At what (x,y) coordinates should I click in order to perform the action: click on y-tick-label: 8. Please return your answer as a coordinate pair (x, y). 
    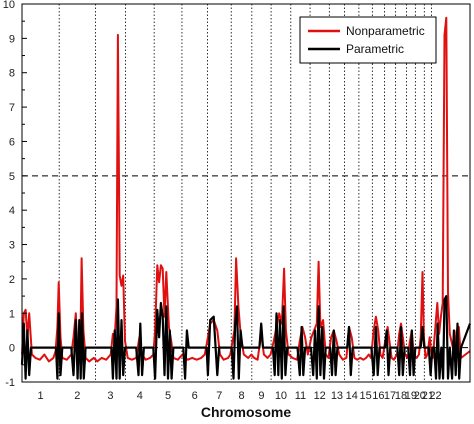
    Looking at the image, I should click on (12, 74).